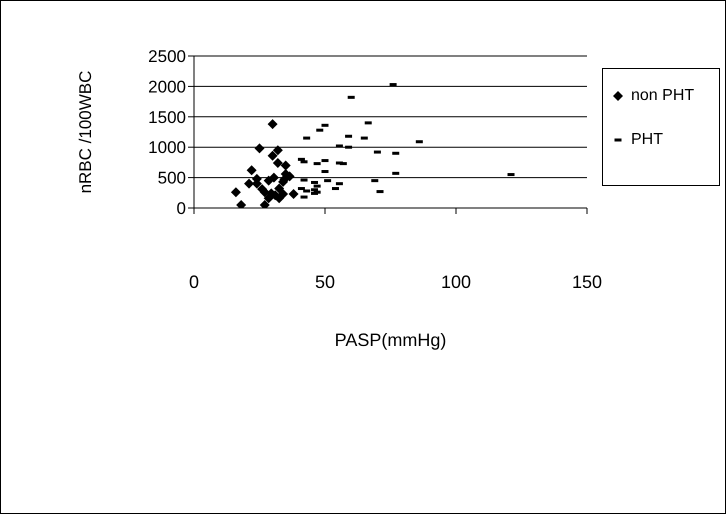 This screenshot has width=726, height=514. Describe the element at coordinates (647, 140) in the screenshot. I see `legend-label: PHT` at that location.